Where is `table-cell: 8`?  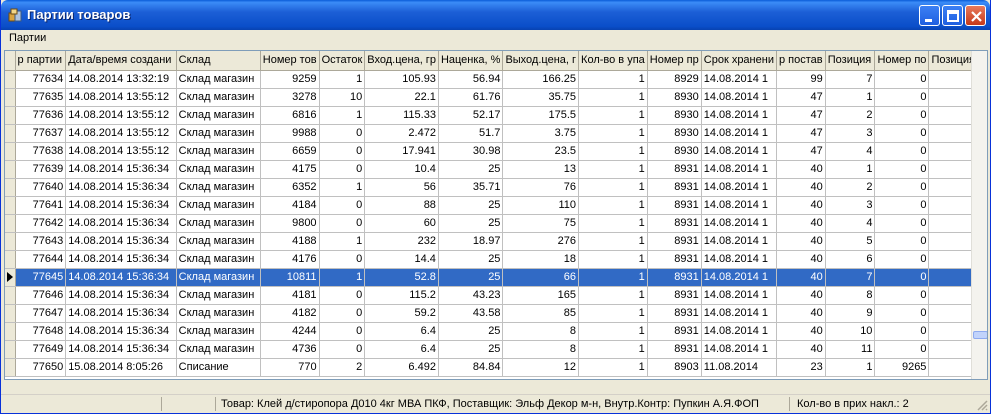
table-cell: 8 is located at coordinates (541, 349).